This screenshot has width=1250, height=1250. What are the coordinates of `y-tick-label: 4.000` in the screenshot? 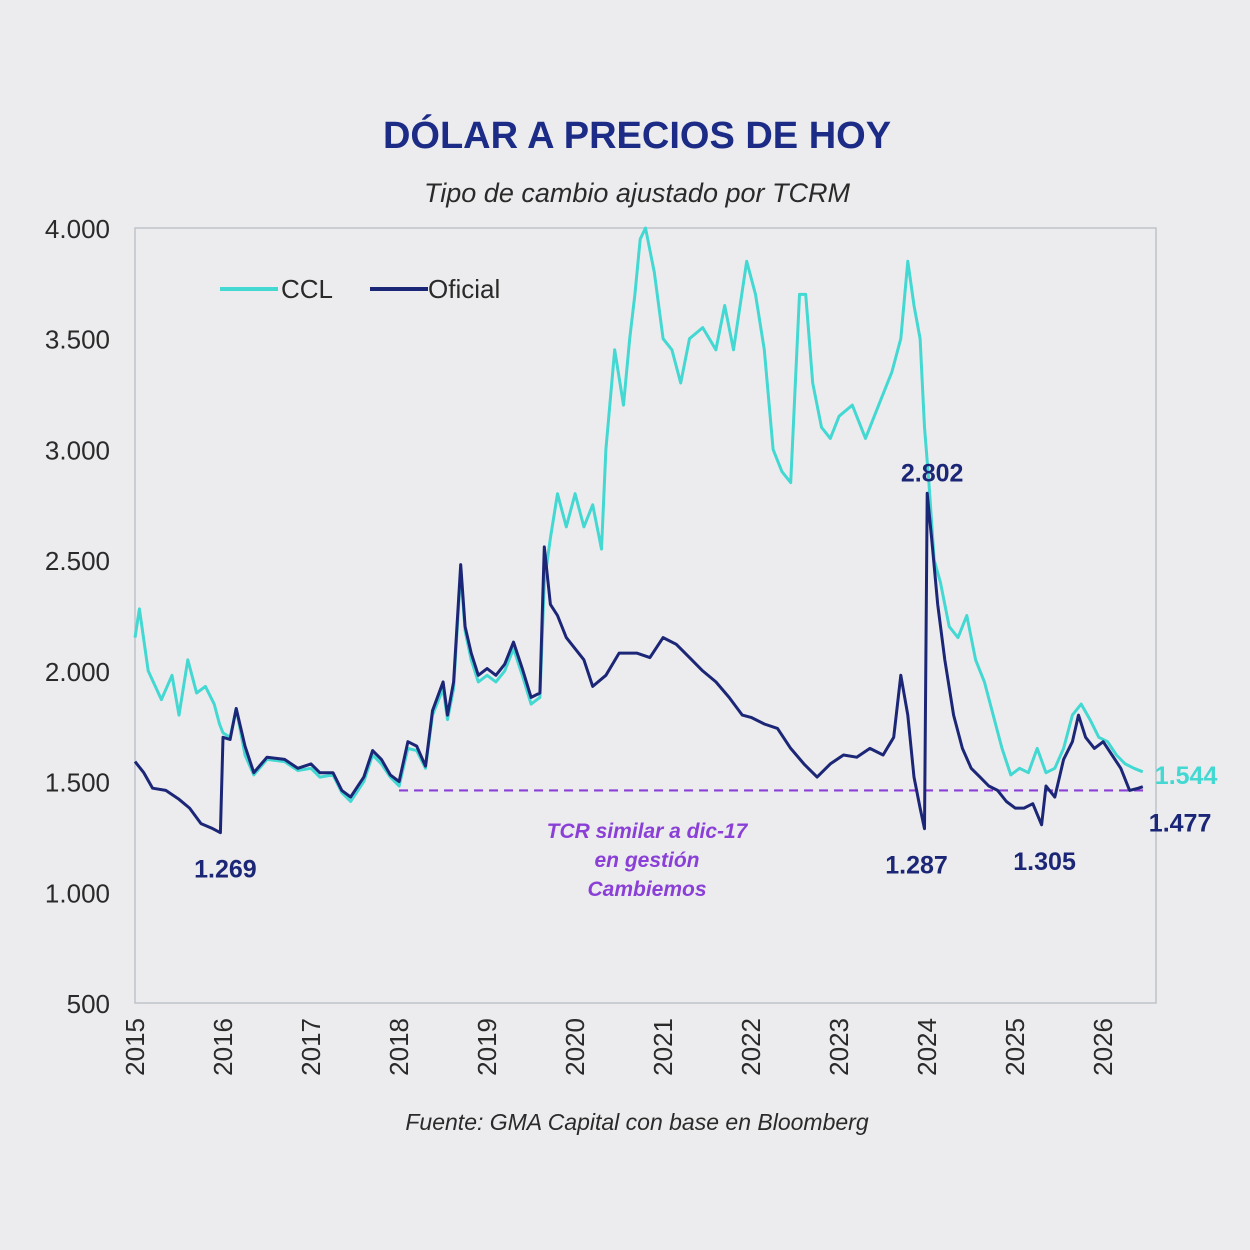 It's located at (77, 229).